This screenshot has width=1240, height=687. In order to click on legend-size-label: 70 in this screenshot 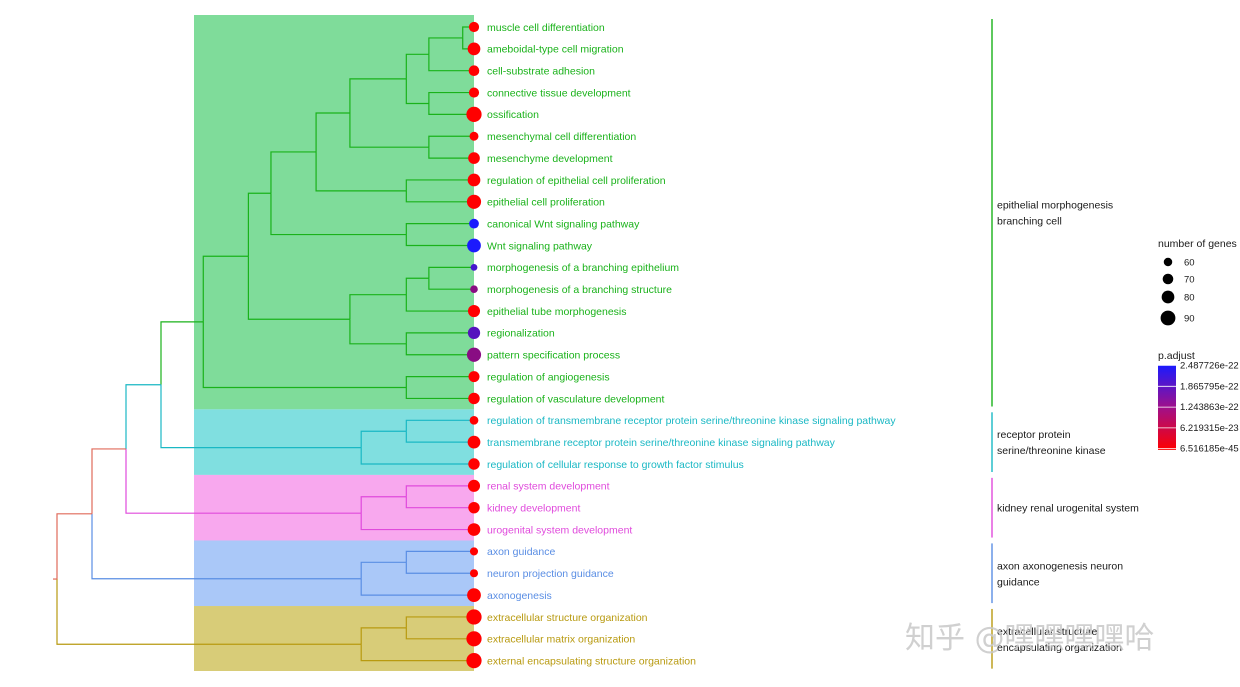, I will do `click(1189, 280)`.